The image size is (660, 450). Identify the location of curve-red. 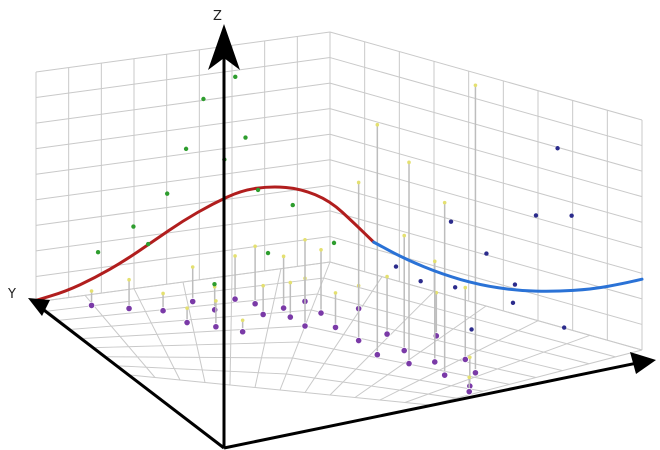
(205, 243).